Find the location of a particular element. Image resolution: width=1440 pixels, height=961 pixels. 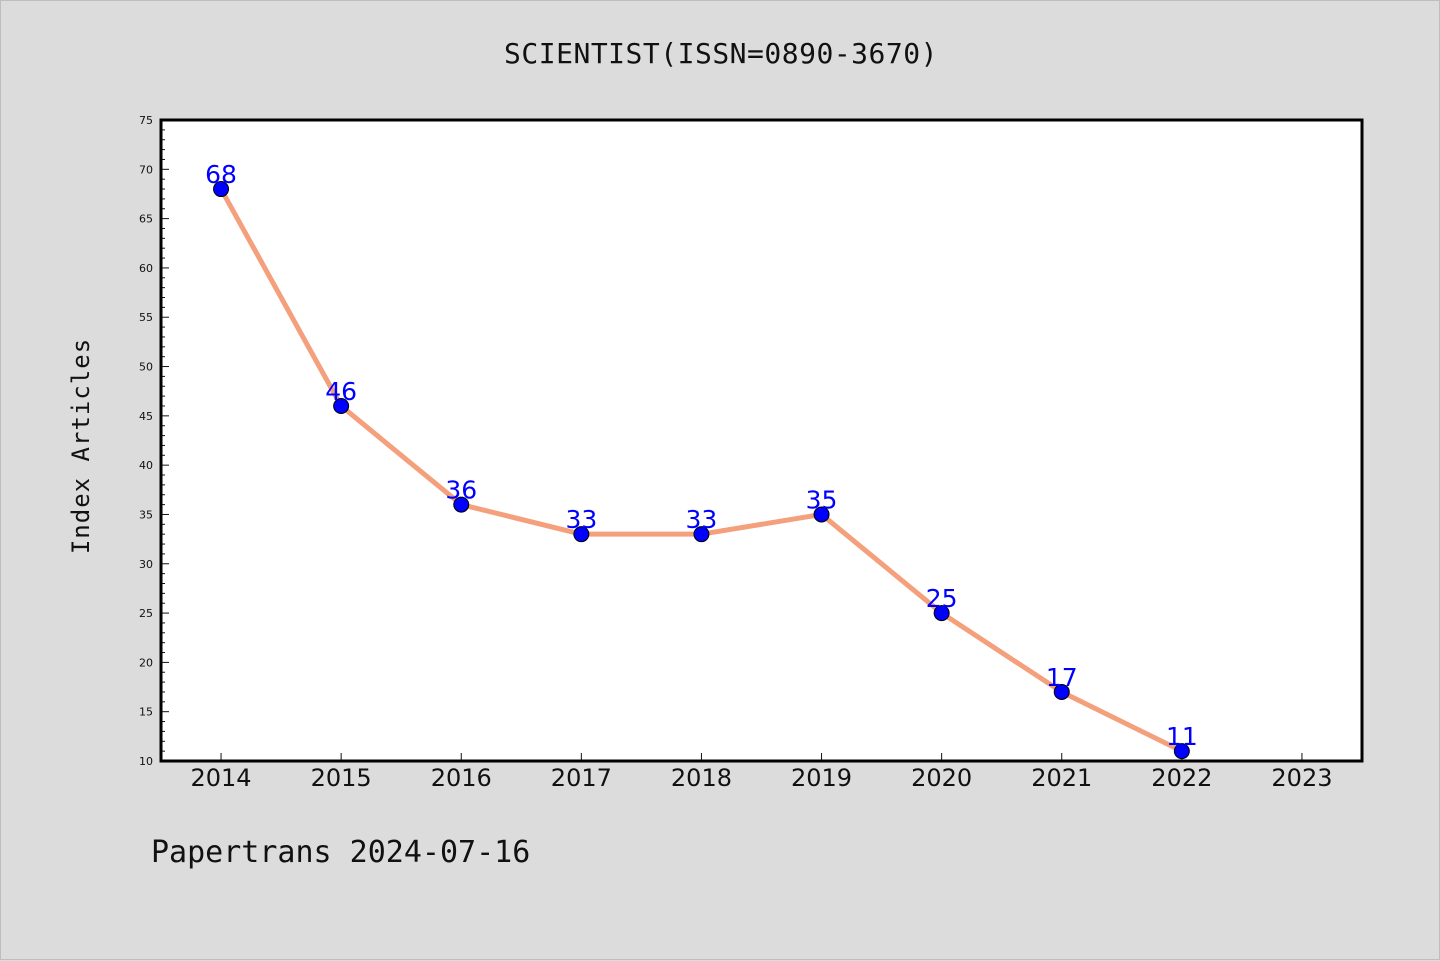

y-tick-label: 45 is located at coordinates (146, 416).